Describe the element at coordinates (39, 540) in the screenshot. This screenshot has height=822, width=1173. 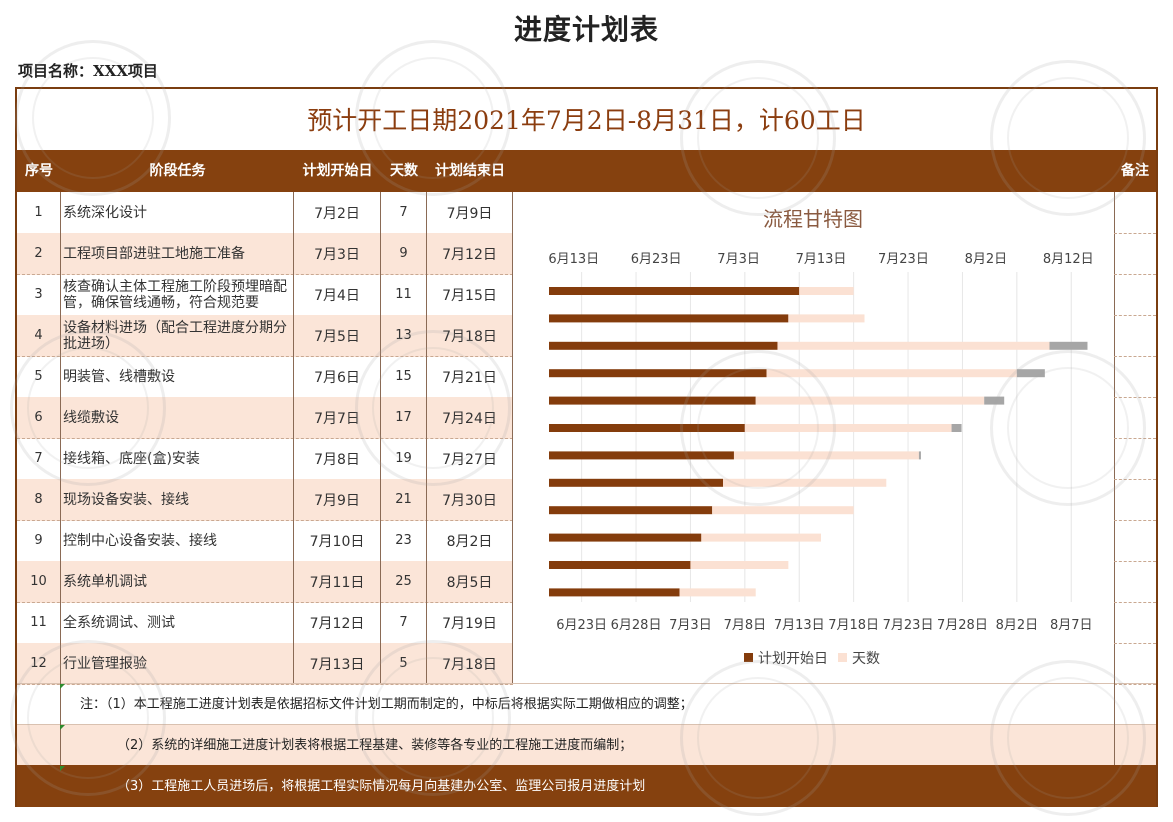
I see `row-number: 9` at that location.